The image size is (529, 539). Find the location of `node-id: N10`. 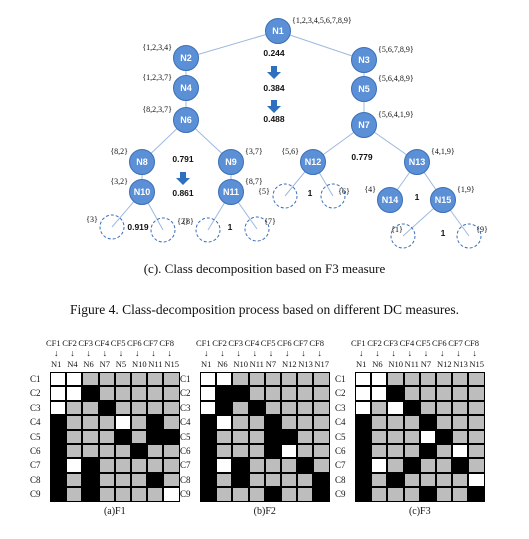

node-id: N10 is located at coordinates (142, 192).